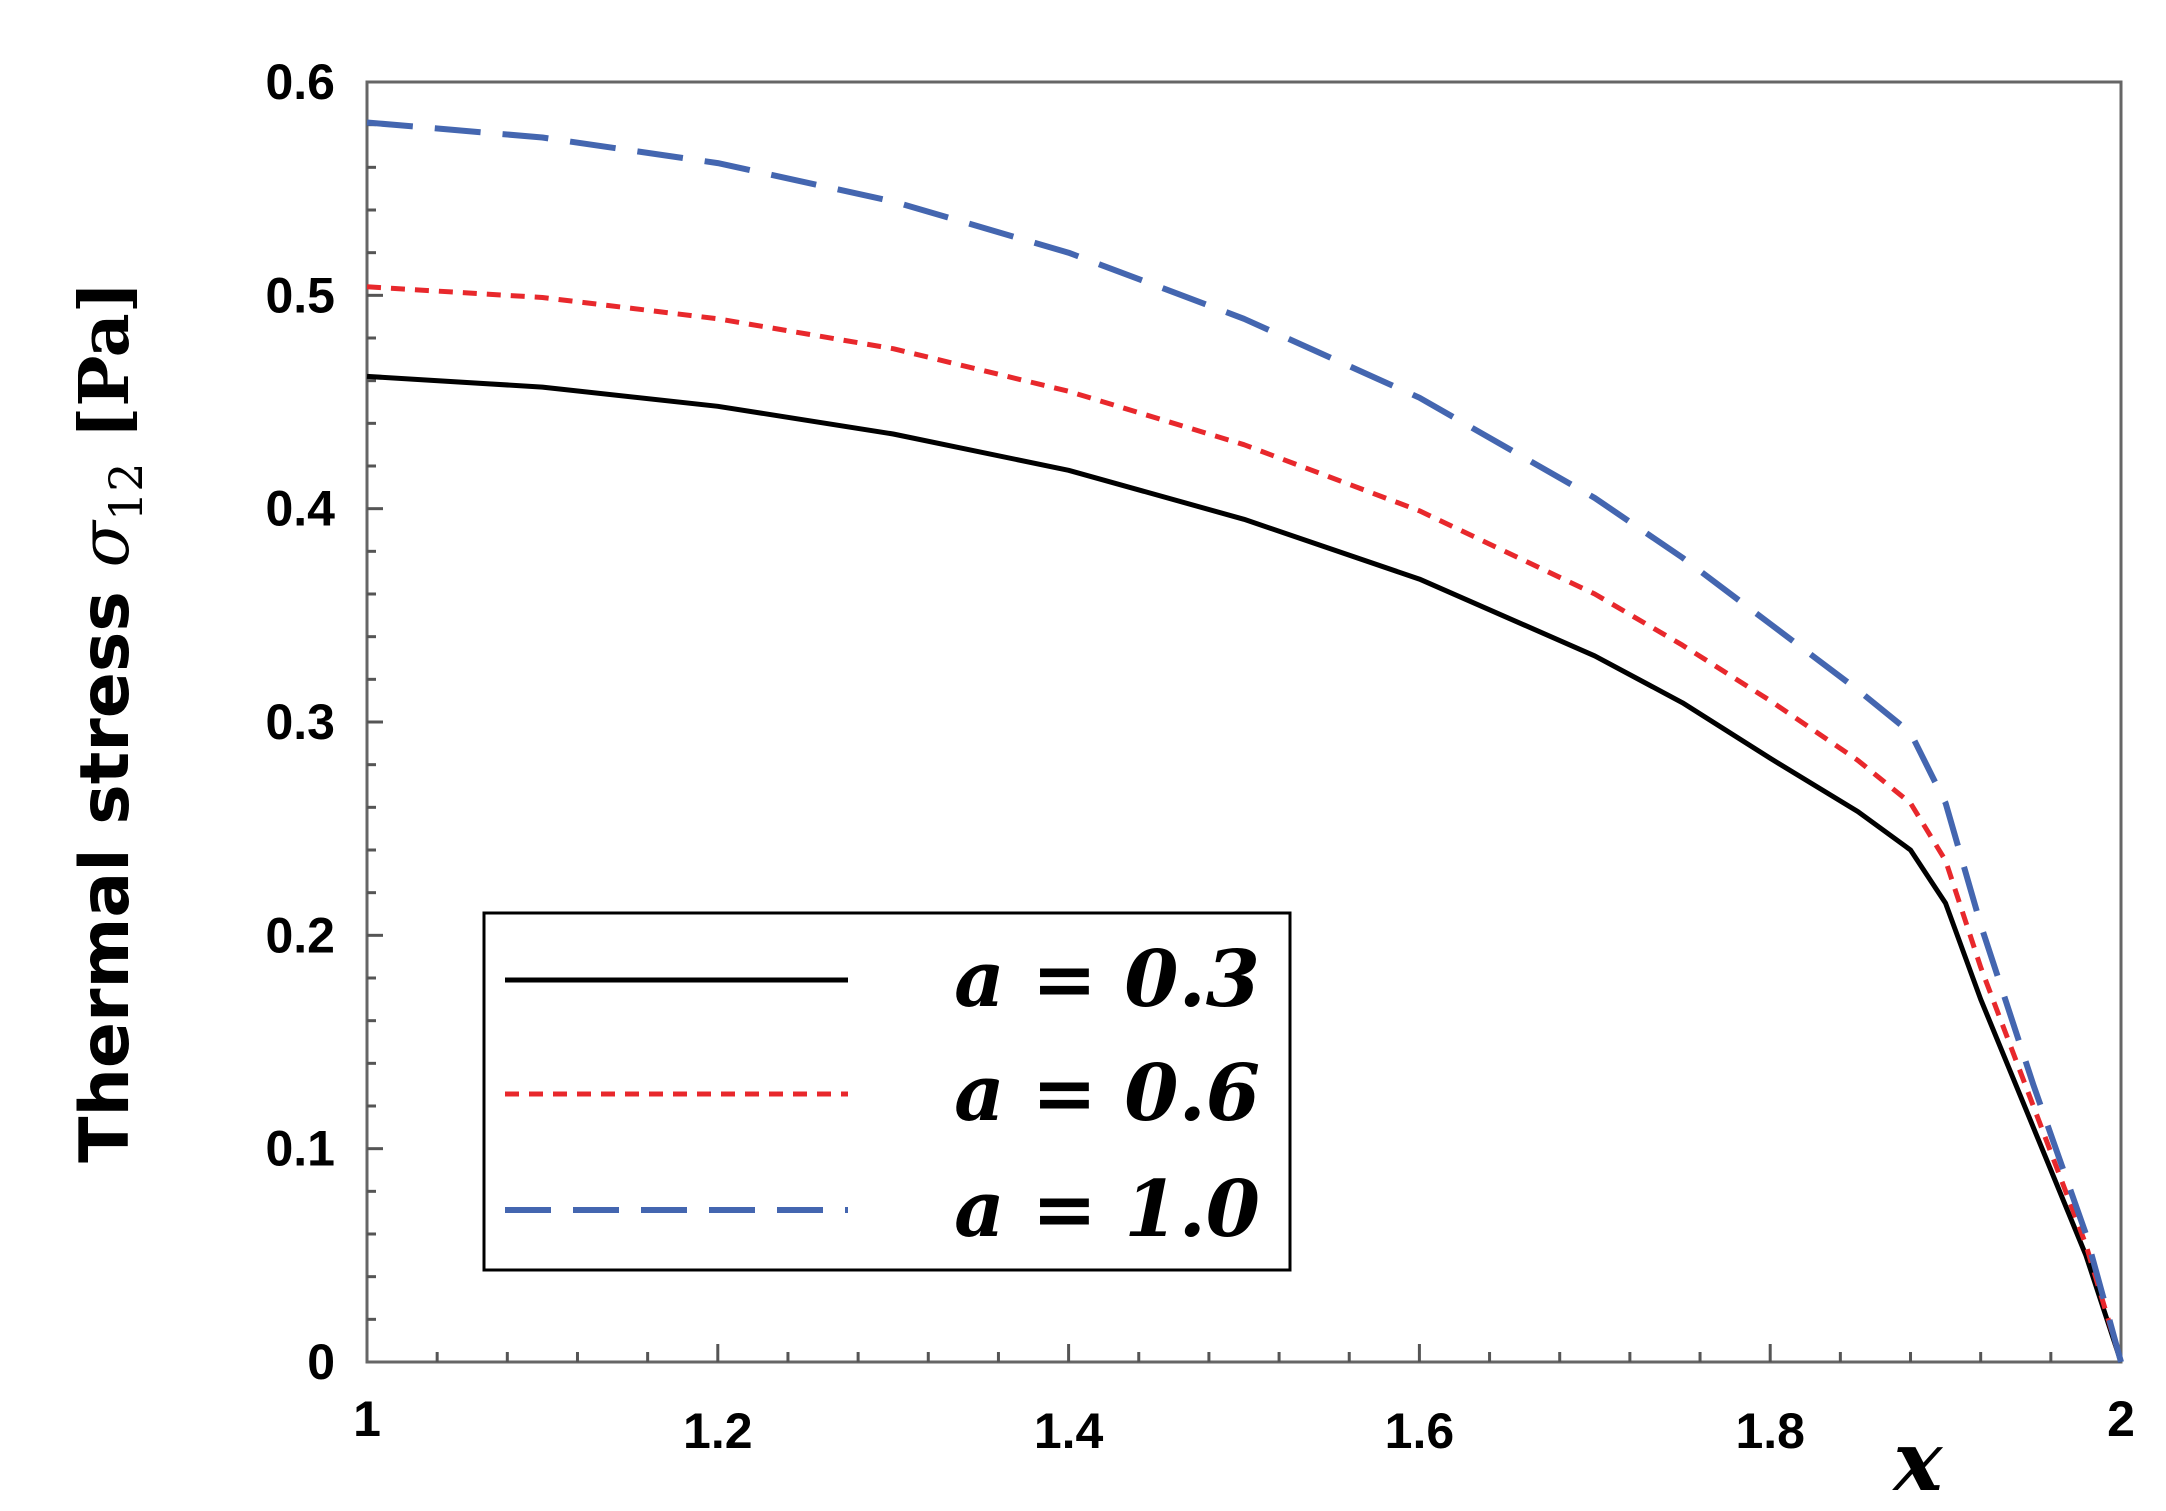  I want to click on legend-label-3: a = 1.0, so click(1107, 1209).